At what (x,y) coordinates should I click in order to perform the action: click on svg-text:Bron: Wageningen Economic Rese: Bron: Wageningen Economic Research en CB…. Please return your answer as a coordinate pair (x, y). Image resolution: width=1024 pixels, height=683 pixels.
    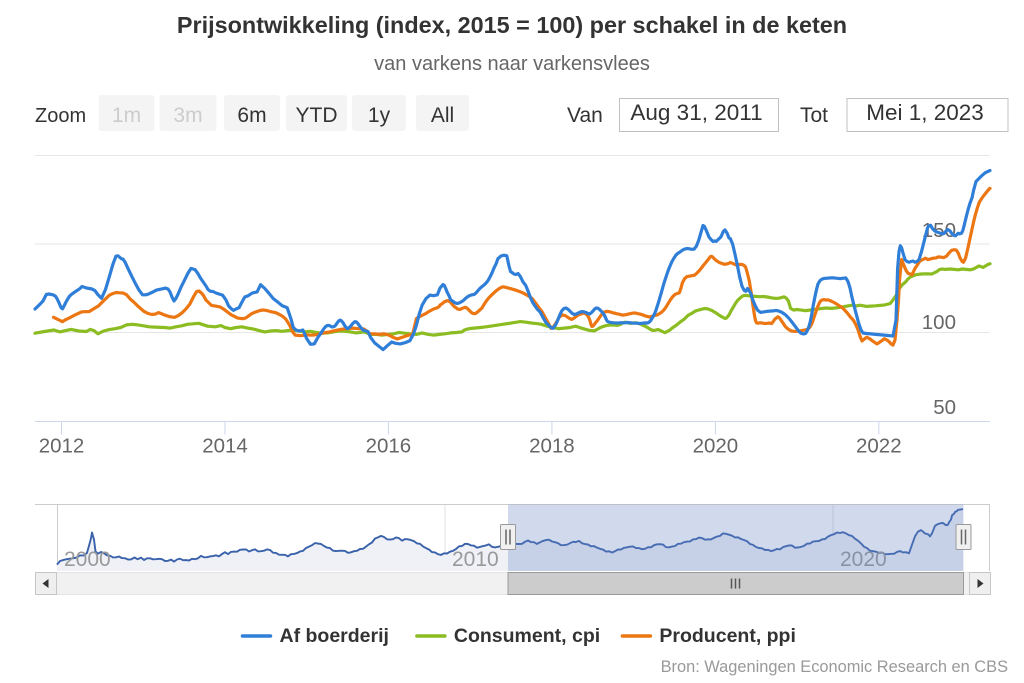
    Looking at the image, I should click on (834, 667).